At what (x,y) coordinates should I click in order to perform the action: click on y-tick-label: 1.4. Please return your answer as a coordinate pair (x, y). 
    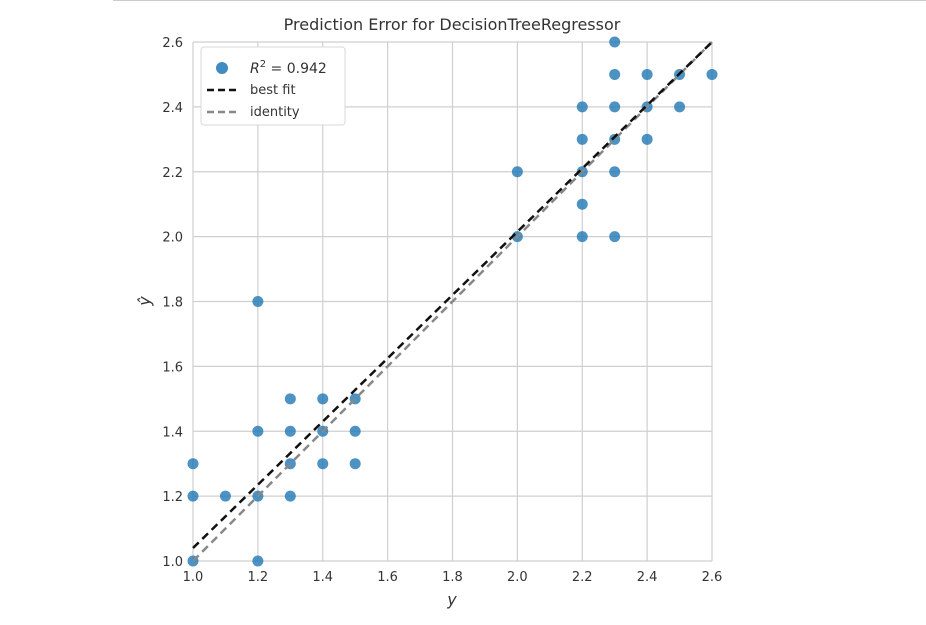
    Looking at the image, I should click on (172, 432).